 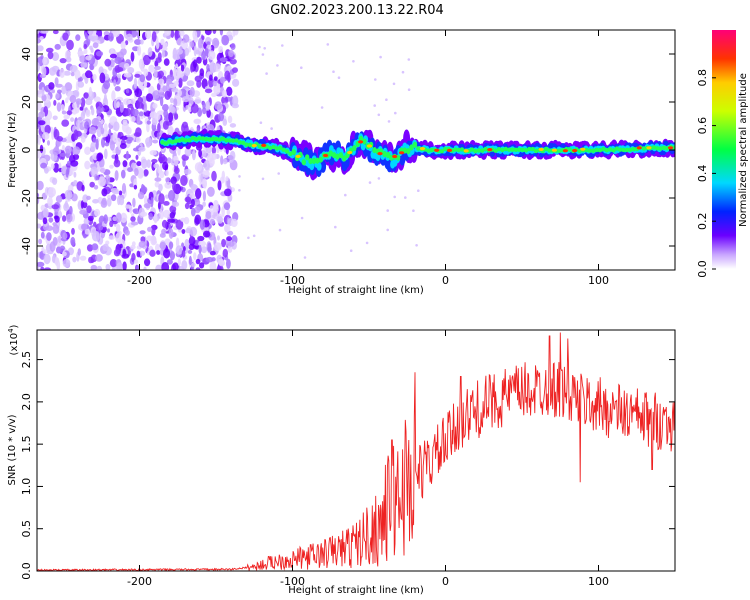 What do you see at coordinates (26, 54) in the screenshot?
I see `spectrogram-ytick-label: 40` at bounding box center [26, 54].